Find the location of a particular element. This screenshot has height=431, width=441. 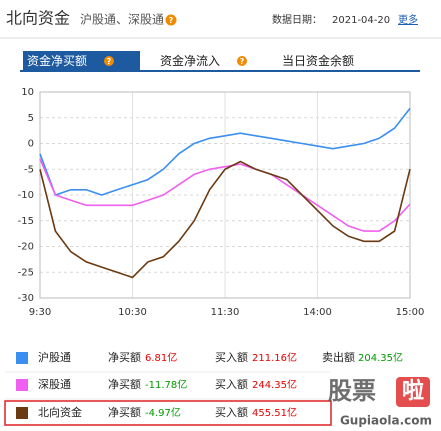

watermark-logo: 股票 is located at coordinates (352, 391).